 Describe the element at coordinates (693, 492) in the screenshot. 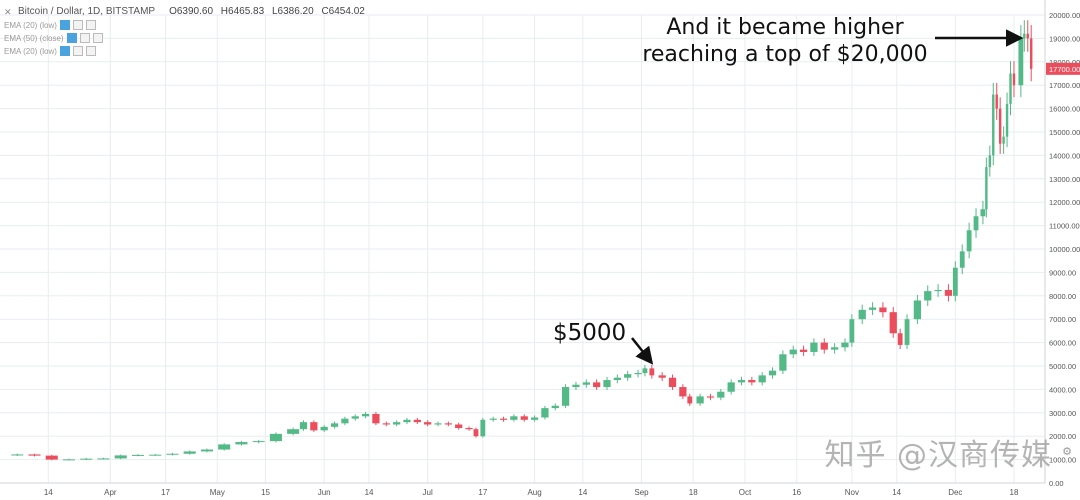

I see `x-tick-label: 18` at that location.